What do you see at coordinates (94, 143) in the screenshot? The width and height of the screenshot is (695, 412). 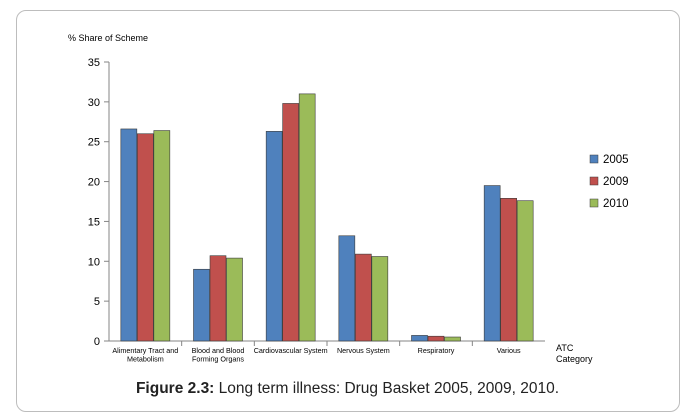 I see `y-tick-label: 25` at bounding box center [94, 143].